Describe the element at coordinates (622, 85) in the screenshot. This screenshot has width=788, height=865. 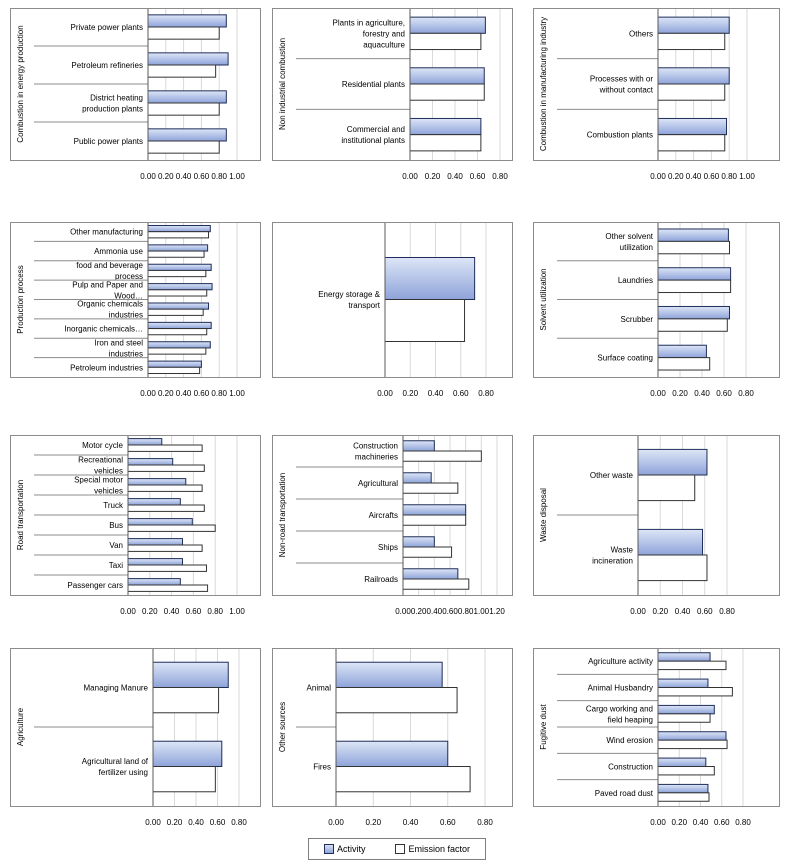
I see `category-label: Processes with or without contact` at that location.